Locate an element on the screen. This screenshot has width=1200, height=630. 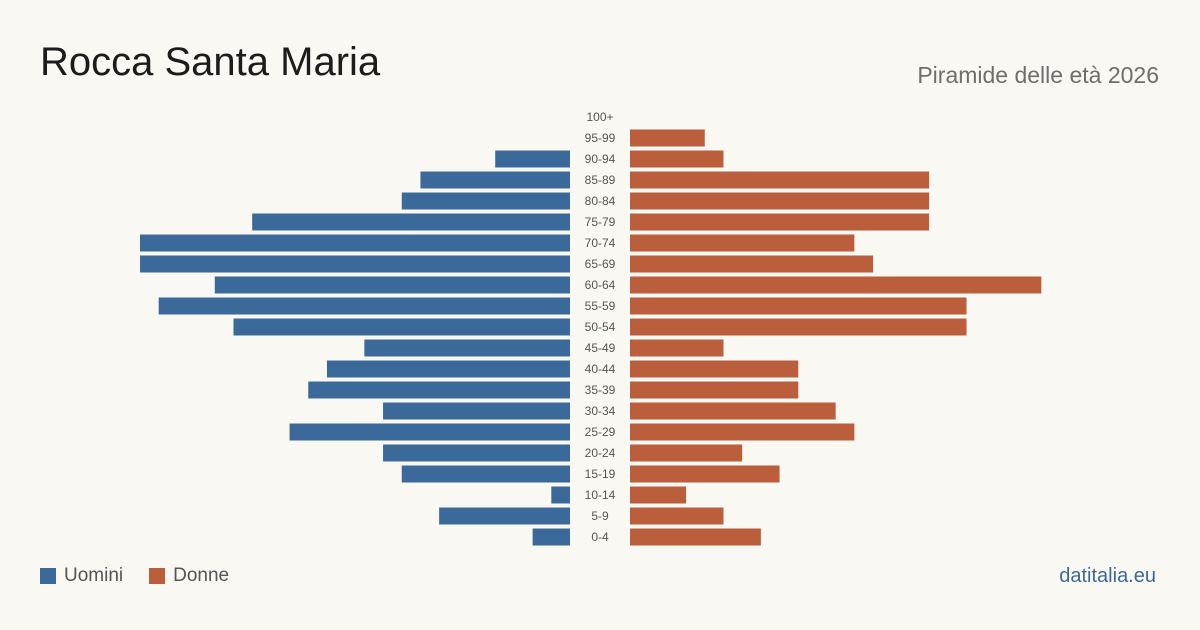
age-group-label: 45-49 is located at coordinates (600, 348).